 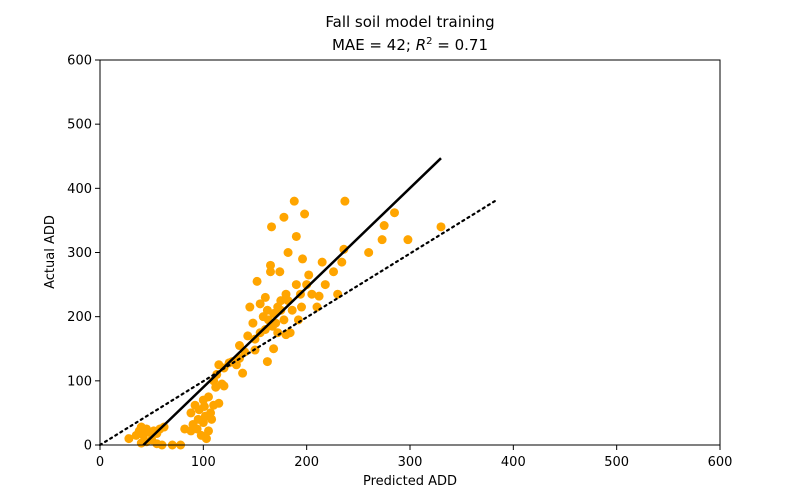 I want to click on y-axis-label: Actual ADD, so click(x=50, y=252).